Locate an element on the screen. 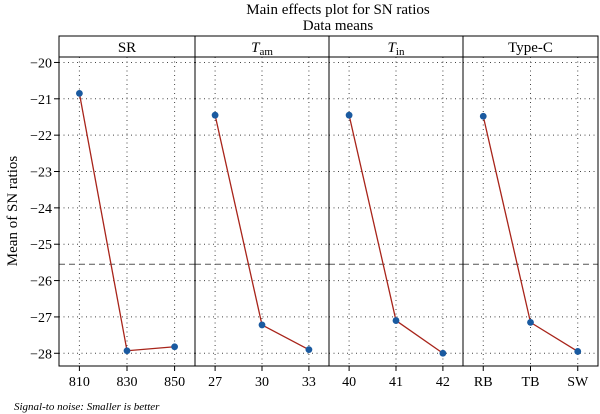 Image resolution: width=600 pixels, height=414 pixels. y-tick-label: −20 is located at coordinates (41, 63).